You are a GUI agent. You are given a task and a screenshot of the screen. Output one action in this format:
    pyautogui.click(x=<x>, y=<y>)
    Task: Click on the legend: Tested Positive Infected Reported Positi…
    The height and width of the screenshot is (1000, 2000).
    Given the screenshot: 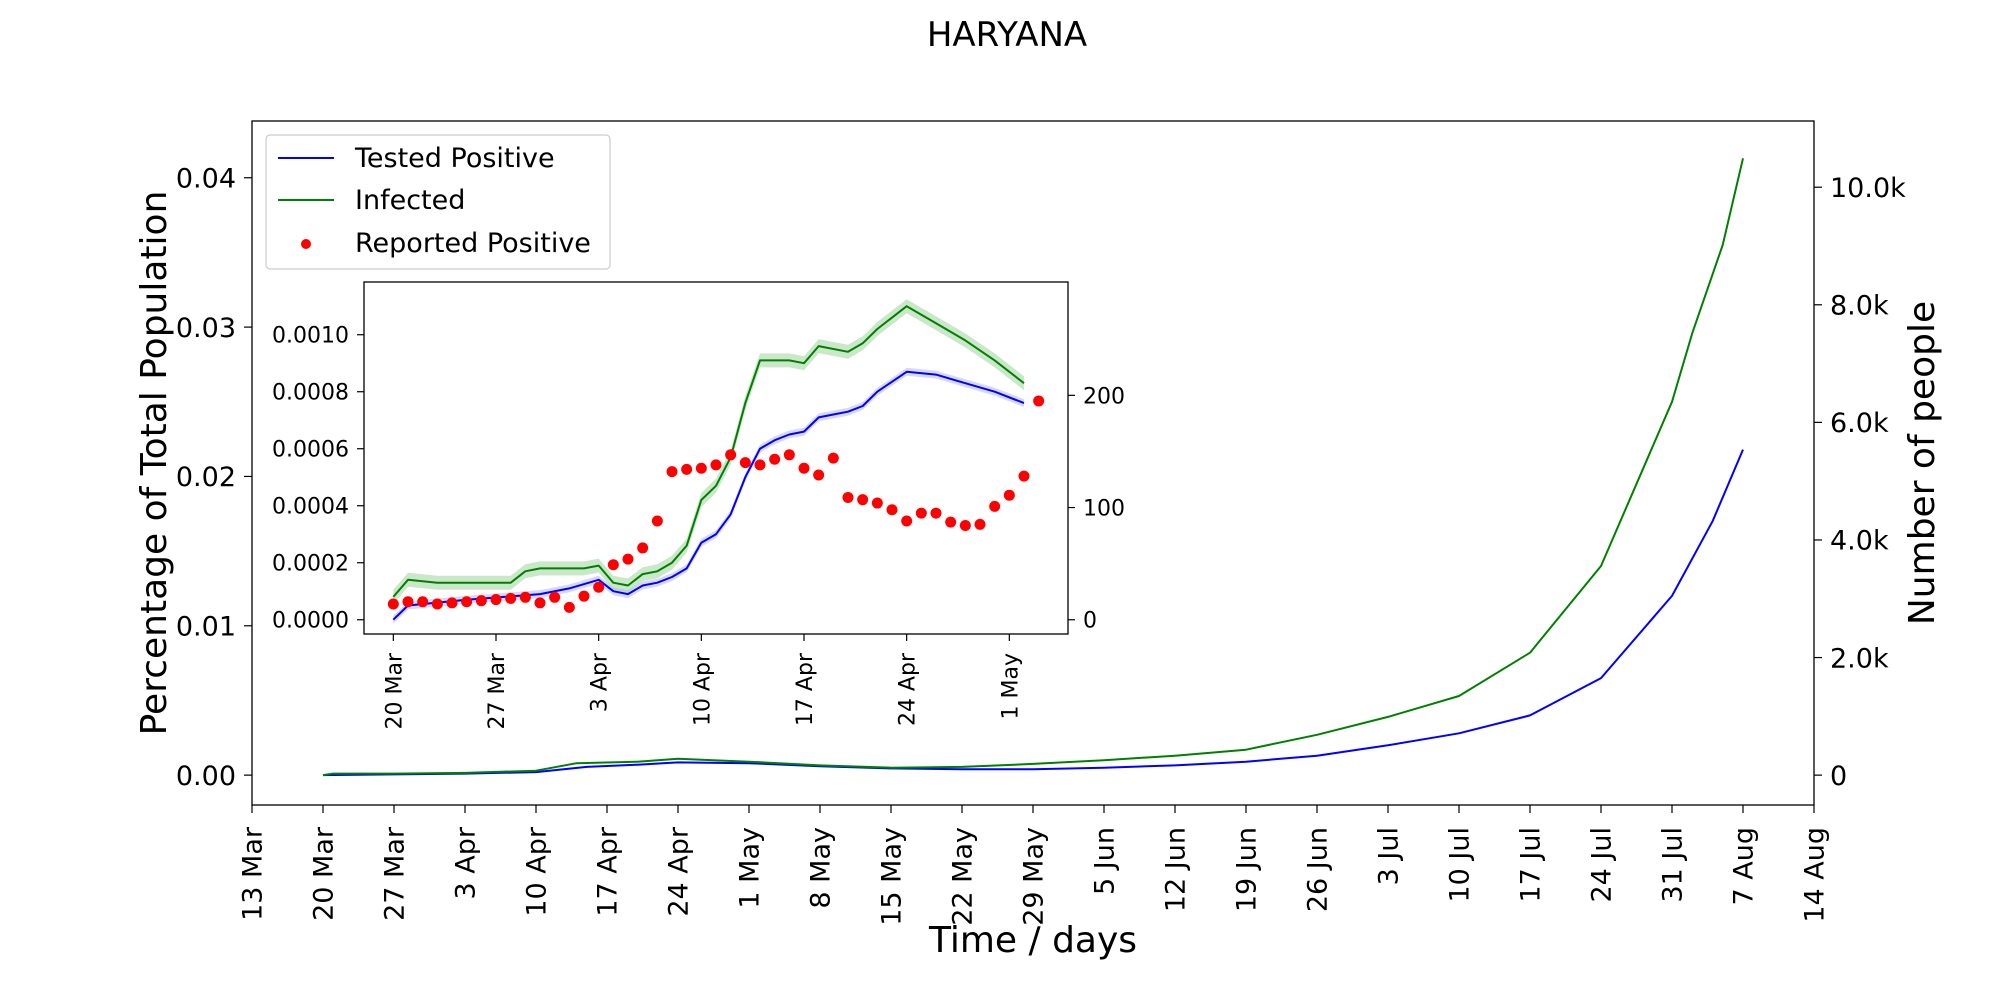 What is the action you would take?
    pyautogui.click(x=438, y=202)
    